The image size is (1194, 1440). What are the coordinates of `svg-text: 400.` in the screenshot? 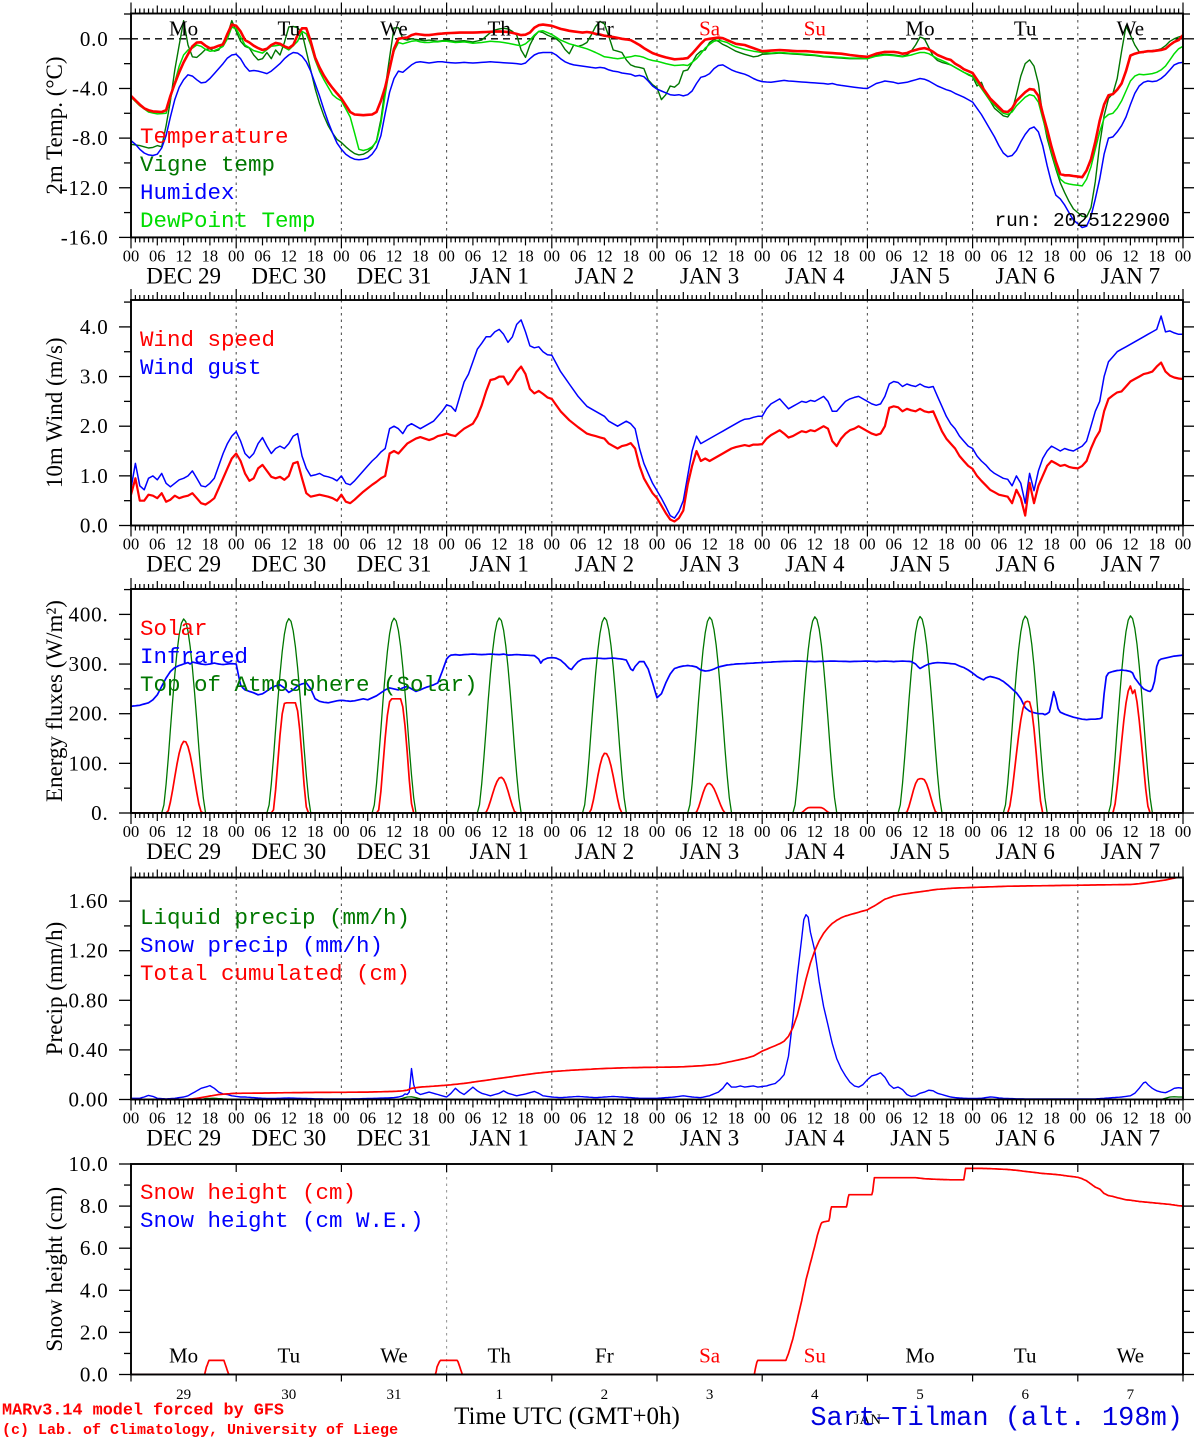 It's located at (89, 614).